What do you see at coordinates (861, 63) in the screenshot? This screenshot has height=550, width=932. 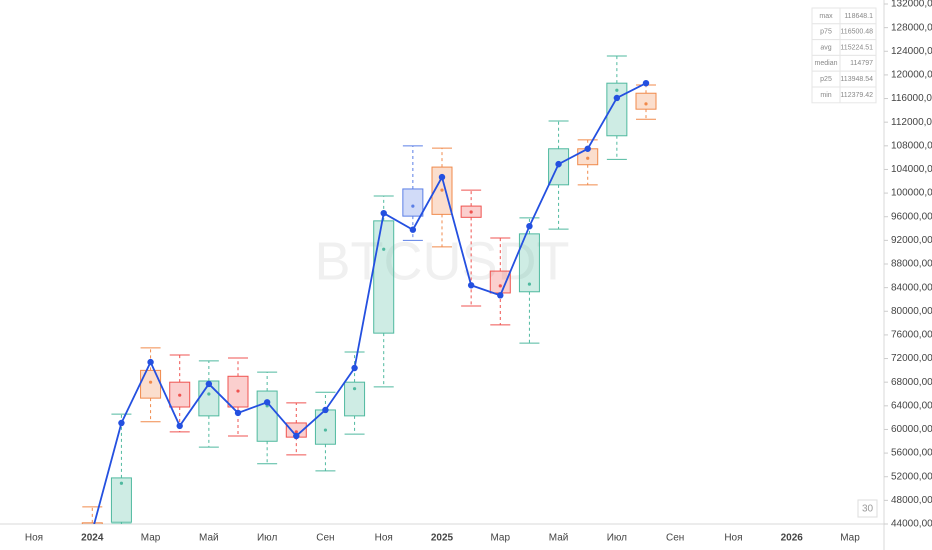 I see `stats-value: 114797` at bounding box center [861, 63].